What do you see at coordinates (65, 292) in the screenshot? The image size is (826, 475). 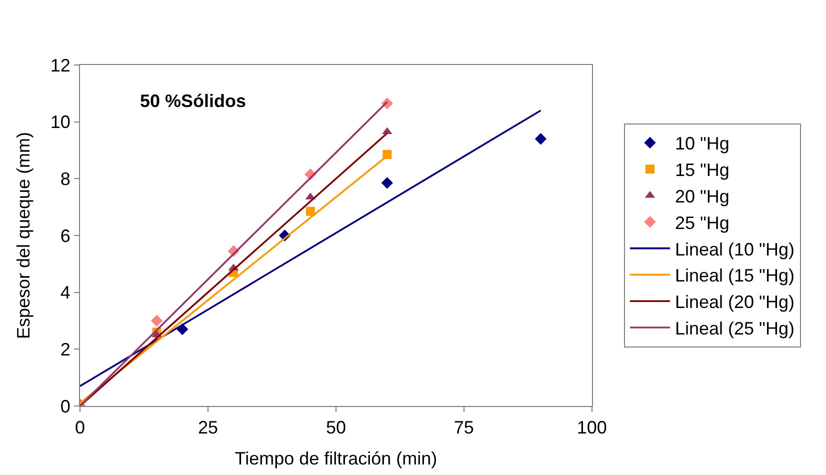 I see `y-tick-label: 4` at bounding box center [65, 292].